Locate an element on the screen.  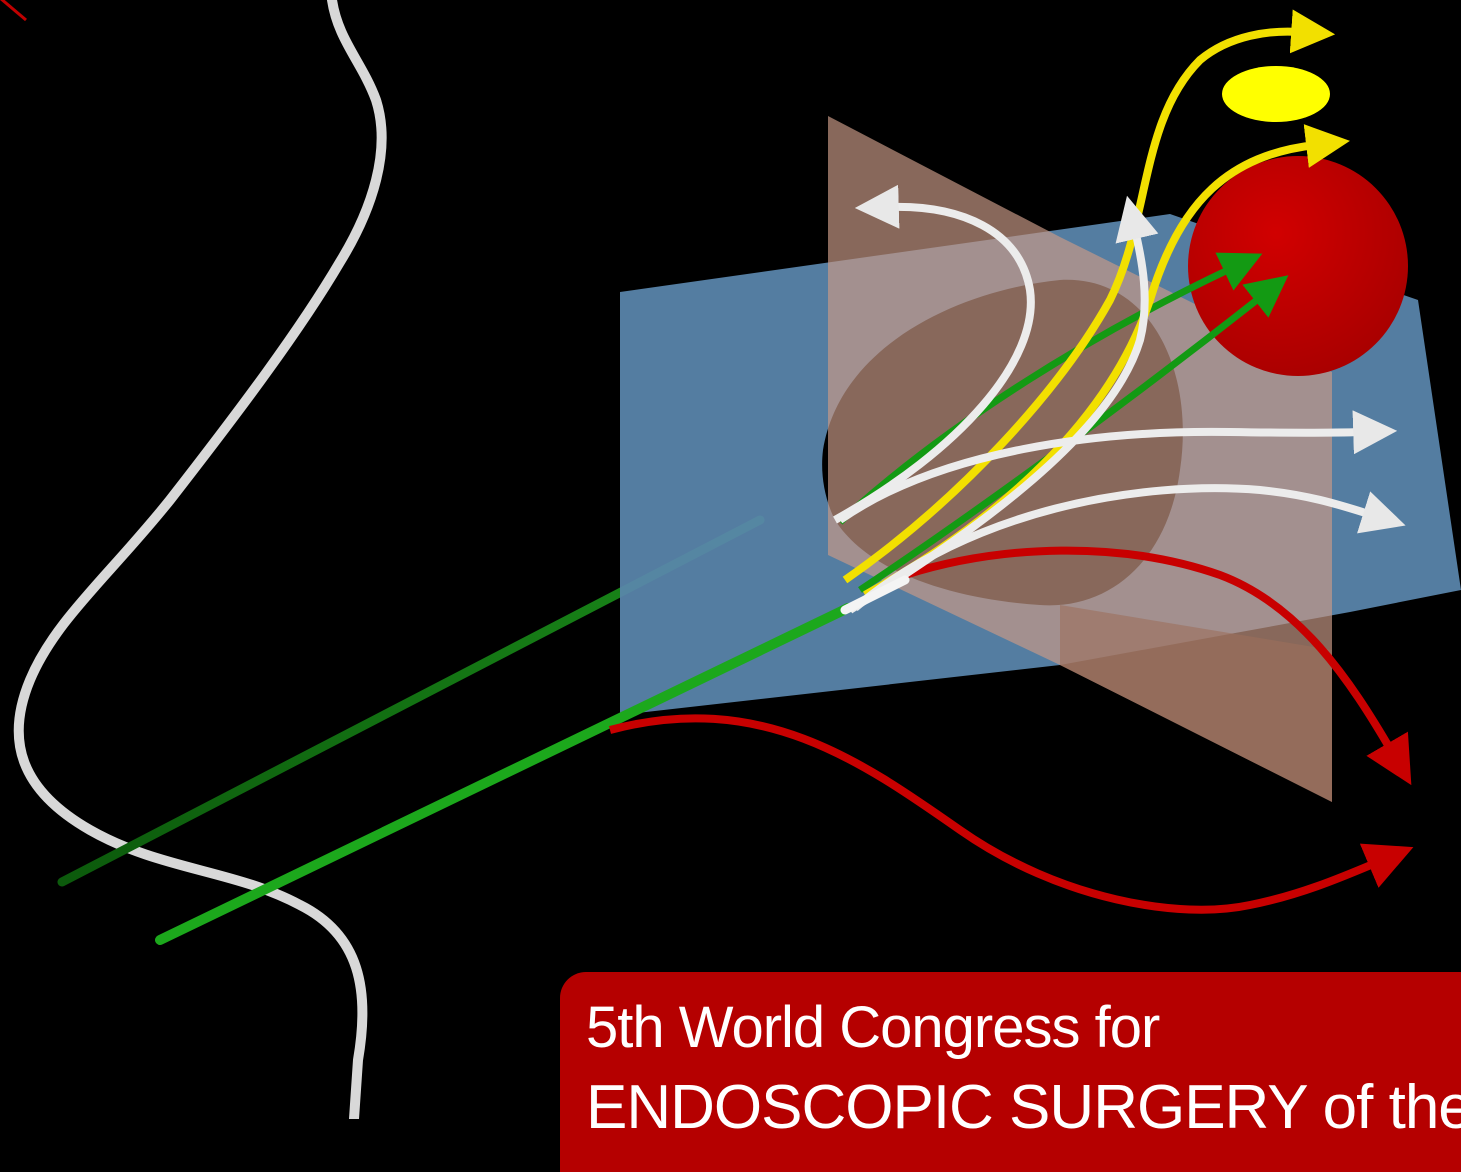
white-pathway-up-left is located at coordinates (934, 354).